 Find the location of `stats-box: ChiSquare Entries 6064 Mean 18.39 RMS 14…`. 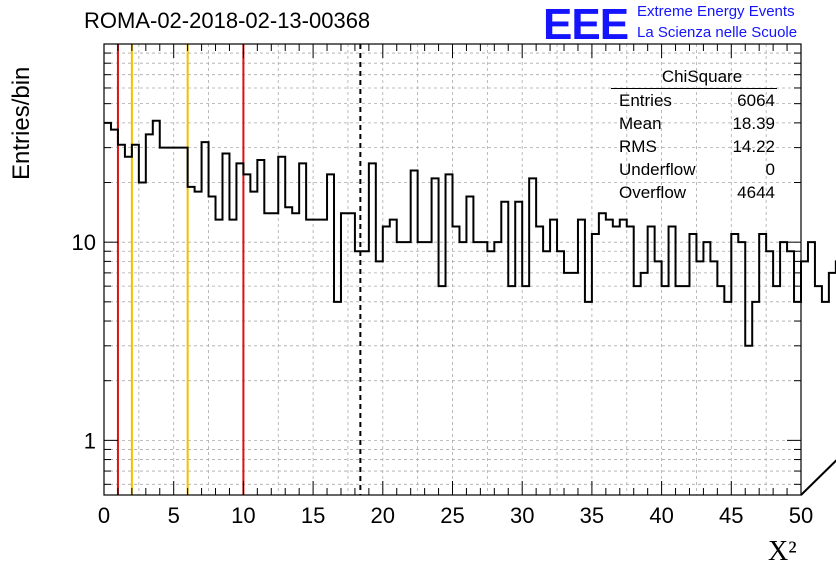

stats-box: ChiSquare Entries 6064 Mean 18.39 RMS 14… is located at coordinates (694, 135).